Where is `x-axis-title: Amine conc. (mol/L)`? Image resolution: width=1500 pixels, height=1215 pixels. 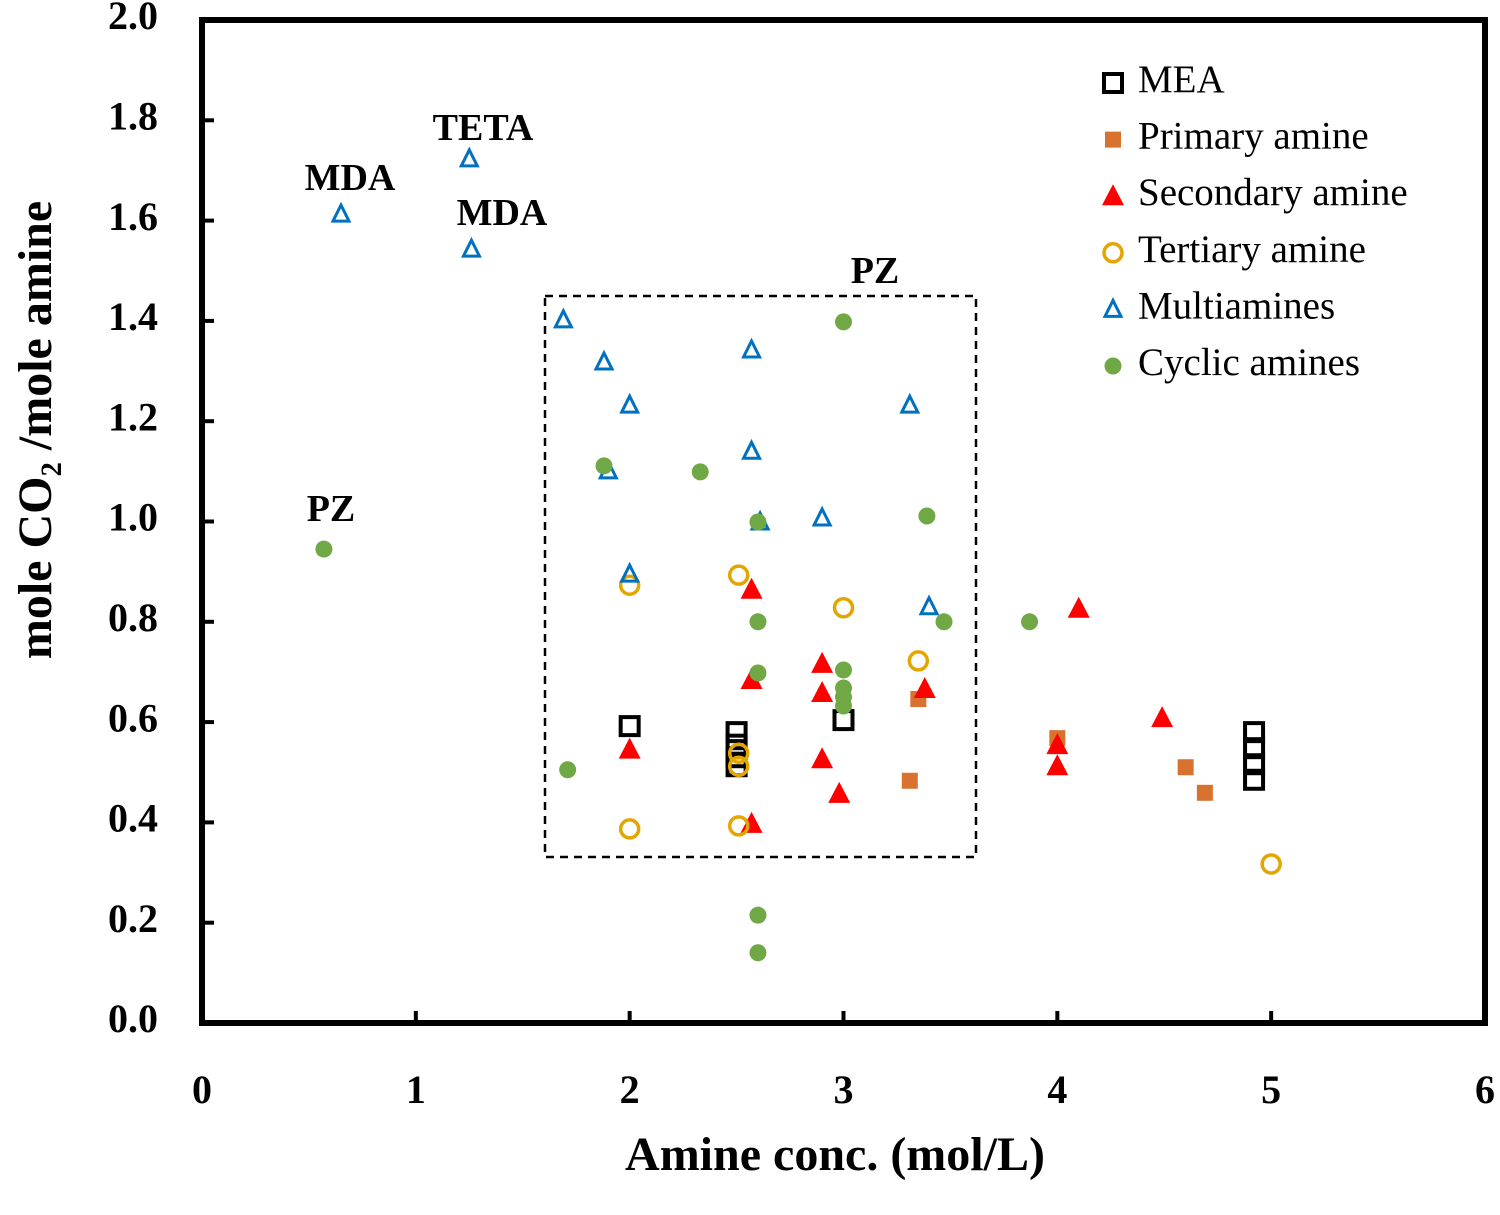
x-axis-title: Amine conc. (mol/L) is located at coordinates (835, 1154).